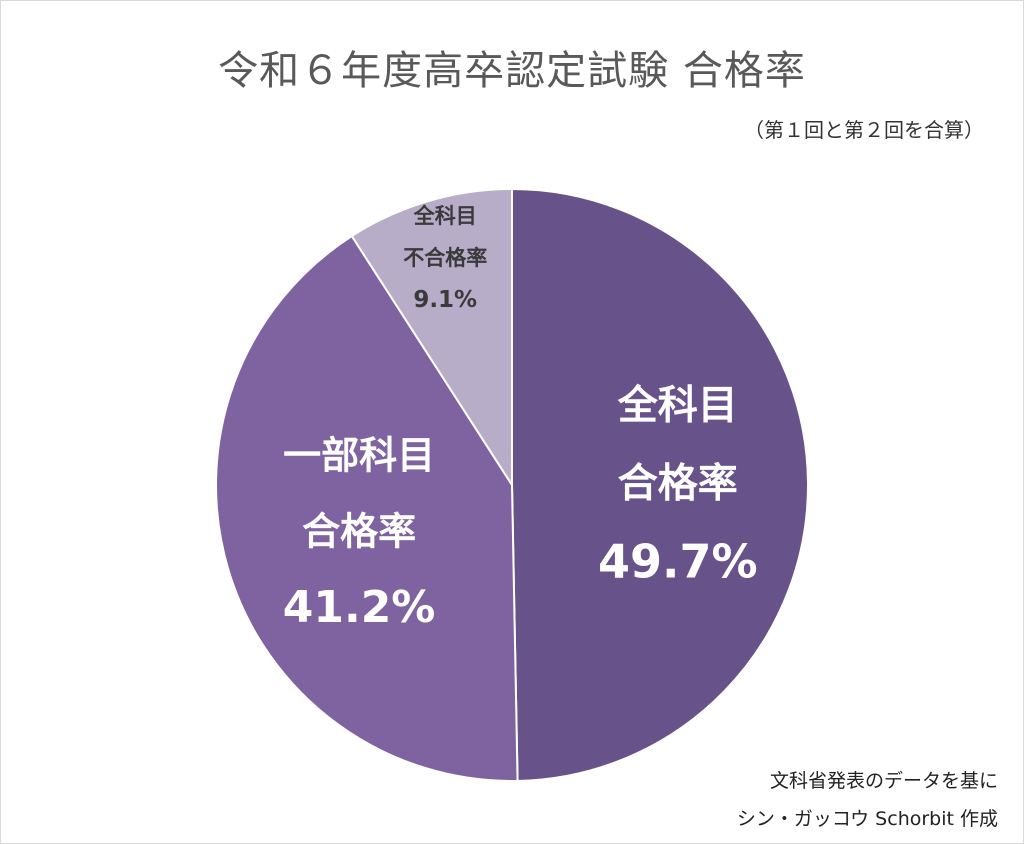 Image resolution: width=1024 pixels, height=844 pixels. Describe the element at coordinates (359, 456) in the screenshot. I see `pie-label-partial-pass-line1: 一部科目` at that location.